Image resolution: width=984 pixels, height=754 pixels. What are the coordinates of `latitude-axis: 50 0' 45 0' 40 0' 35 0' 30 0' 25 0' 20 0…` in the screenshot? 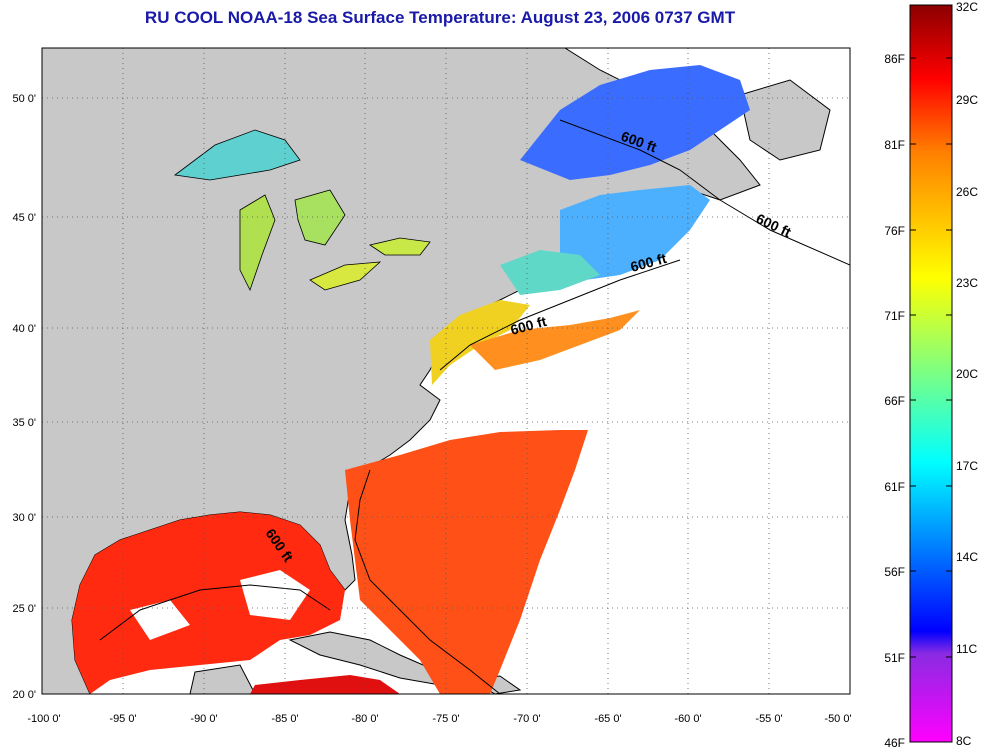 It's located at (24, 397).